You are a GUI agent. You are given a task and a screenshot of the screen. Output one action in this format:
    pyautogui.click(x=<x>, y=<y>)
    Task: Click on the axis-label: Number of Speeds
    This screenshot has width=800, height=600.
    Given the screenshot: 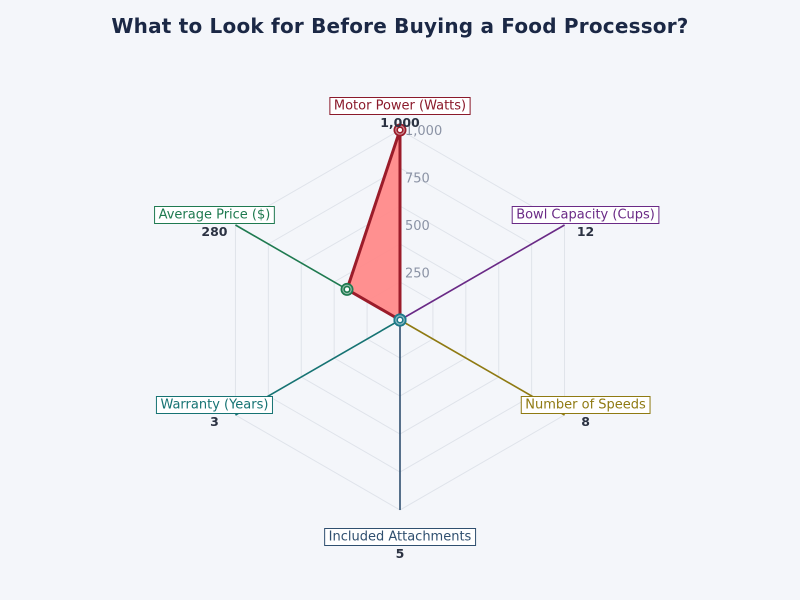 What is the action you would take?
    pyautogui.click(x=585, y=405)
    